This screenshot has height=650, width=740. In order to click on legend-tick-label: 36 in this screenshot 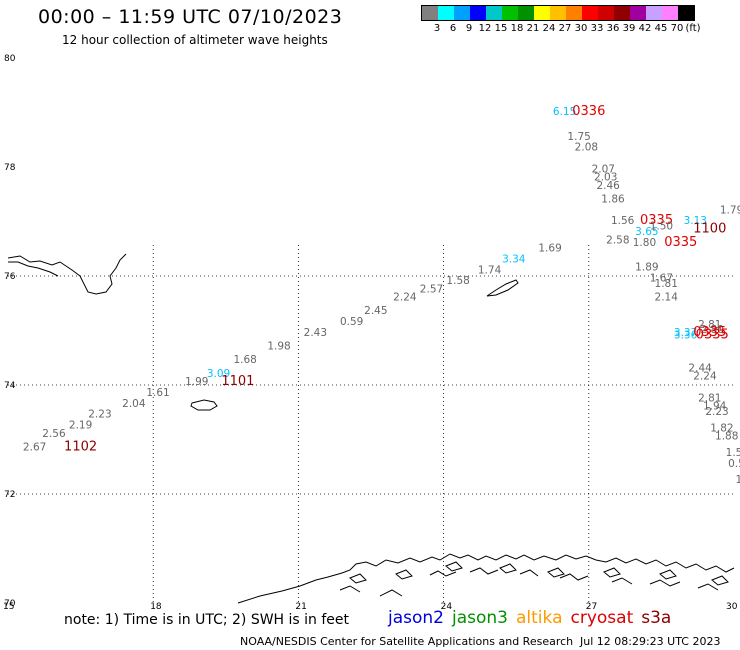, I will do `click(613, 28)`.